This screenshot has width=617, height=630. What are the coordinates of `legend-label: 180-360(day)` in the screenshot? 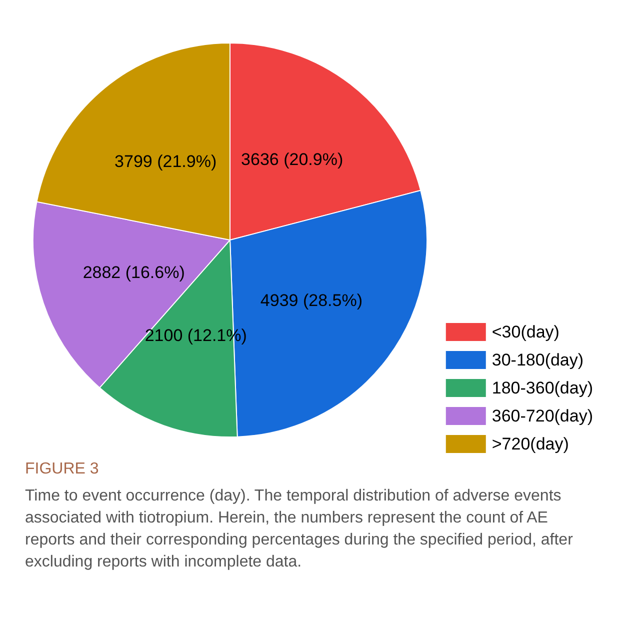 It's located at (543, 388).